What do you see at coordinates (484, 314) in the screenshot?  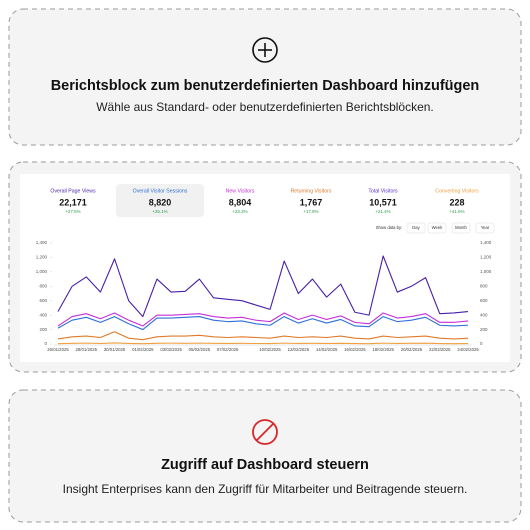 I see `y2-tick-label: 400` at bounding box center [484, 314].